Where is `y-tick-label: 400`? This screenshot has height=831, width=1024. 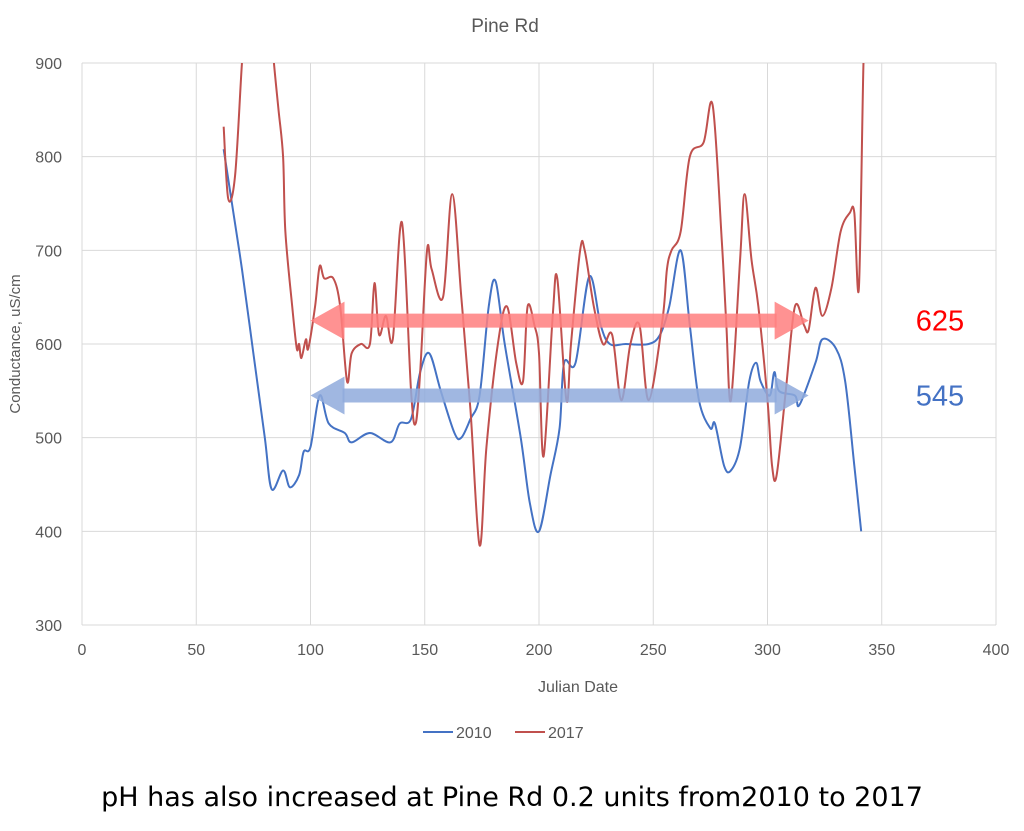
y-tick-label: 400 is located at coordinates (48, 532).